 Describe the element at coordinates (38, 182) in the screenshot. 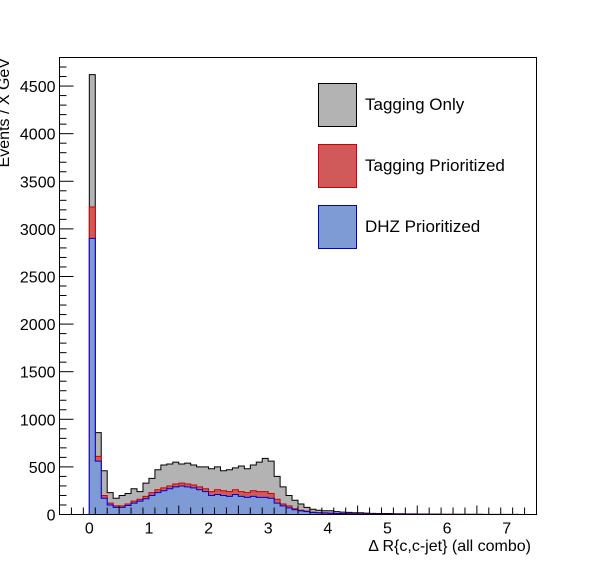

I see `y-tick-label: 3500` at that location.